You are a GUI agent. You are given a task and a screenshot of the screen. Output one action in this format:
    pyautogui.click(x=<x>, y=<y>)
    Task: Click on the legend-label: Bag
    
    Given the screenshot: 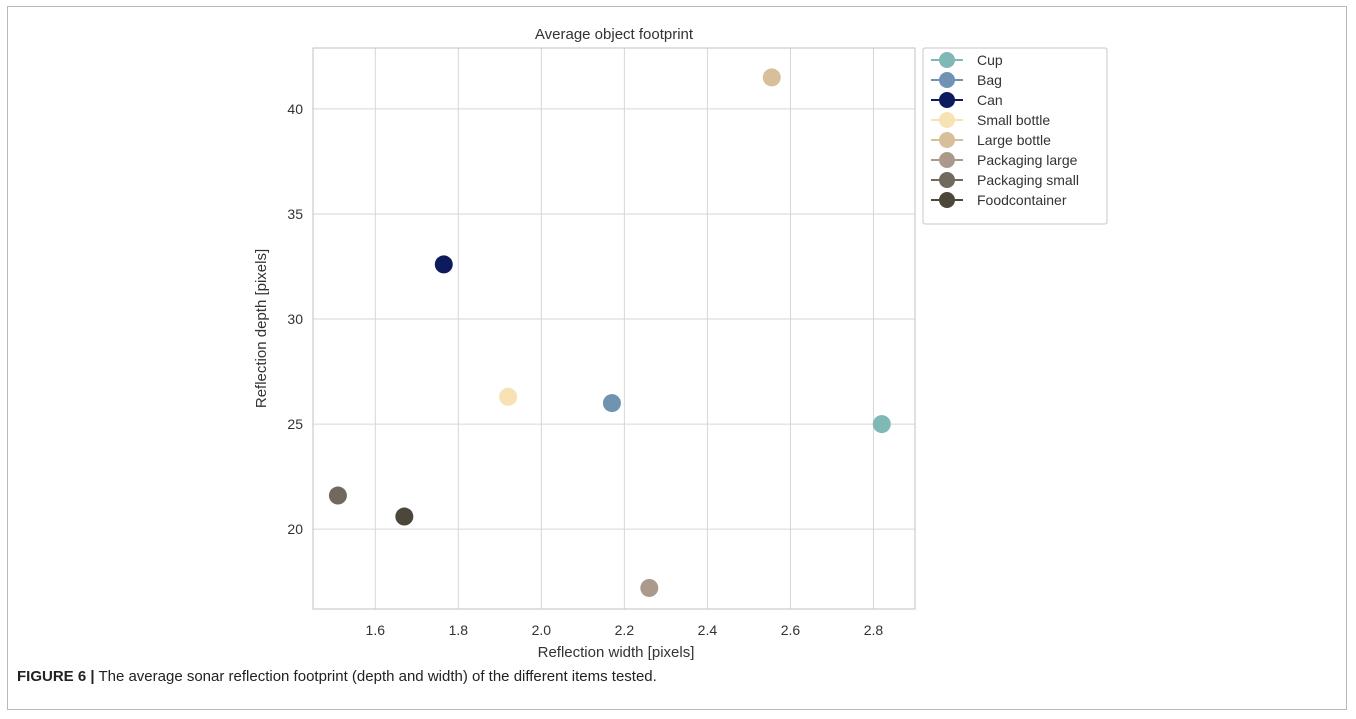 What is the action you would take?
    pyautogui.click(x=989, y=80)
    